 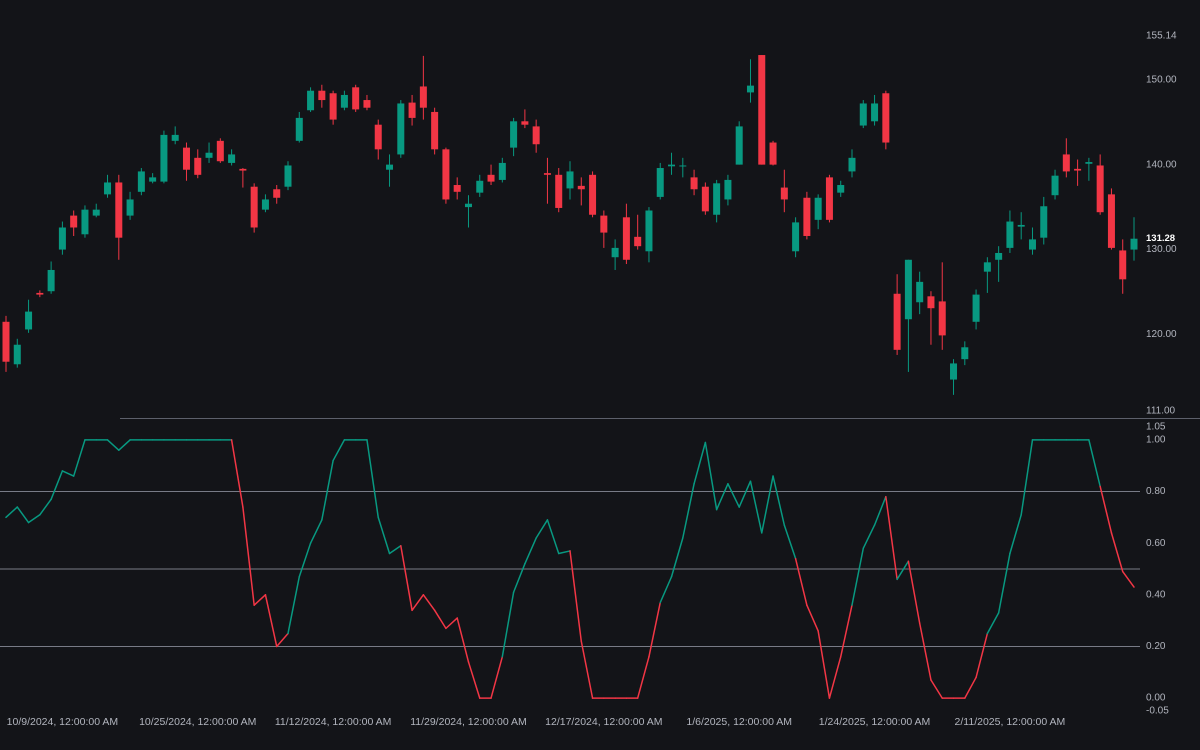 I want to click on y-tick-label: 0.20, so click(x=1156, y=646).